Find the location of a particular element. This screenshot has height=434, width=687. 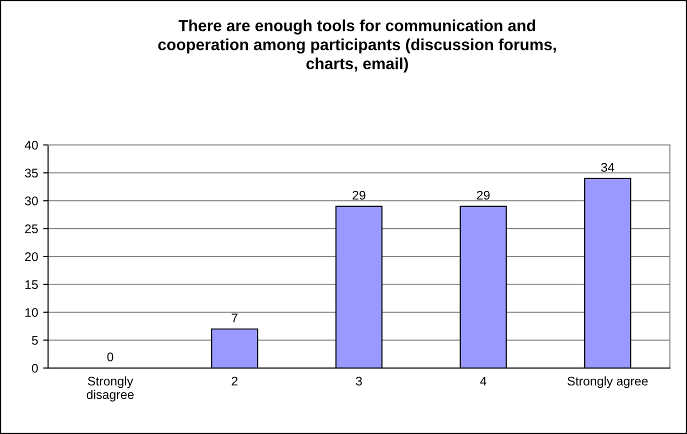

x-tick-label: Strongly disagree is located at coordinates (110, 389).